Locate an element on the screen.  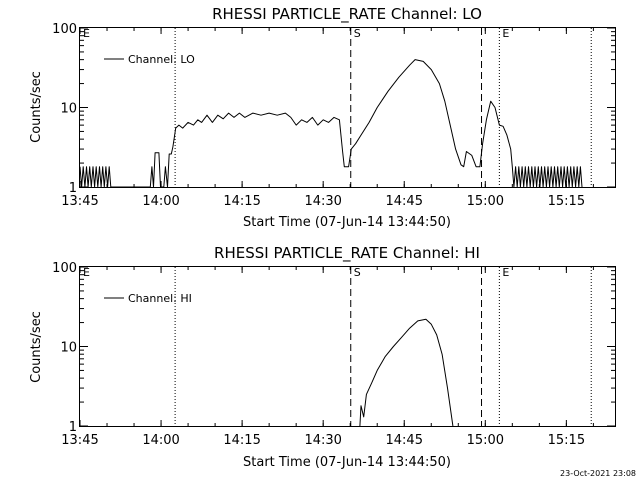
legend-label: Channel: LO is located at coordinates (161, 59).